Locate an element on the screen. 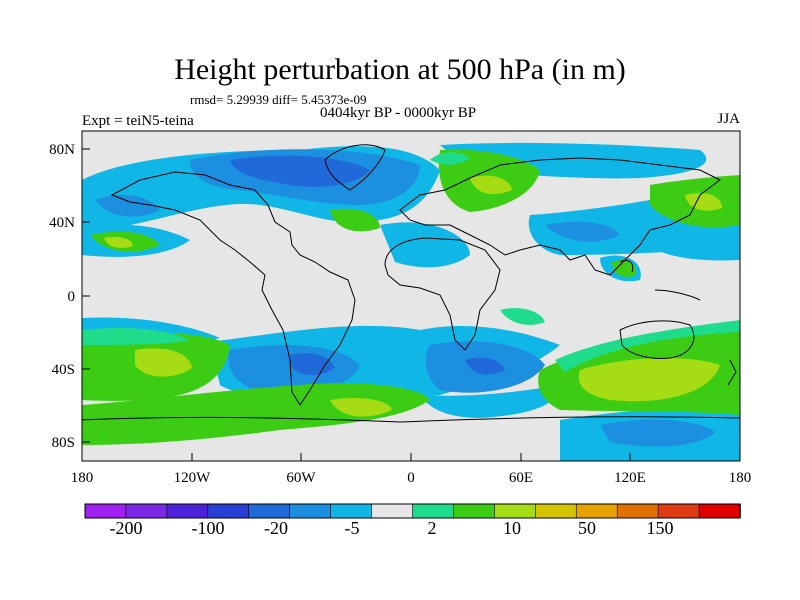 The height and width of the screenshot is (600, 800). lat-label: 80S is located at coordinates (63, 443).